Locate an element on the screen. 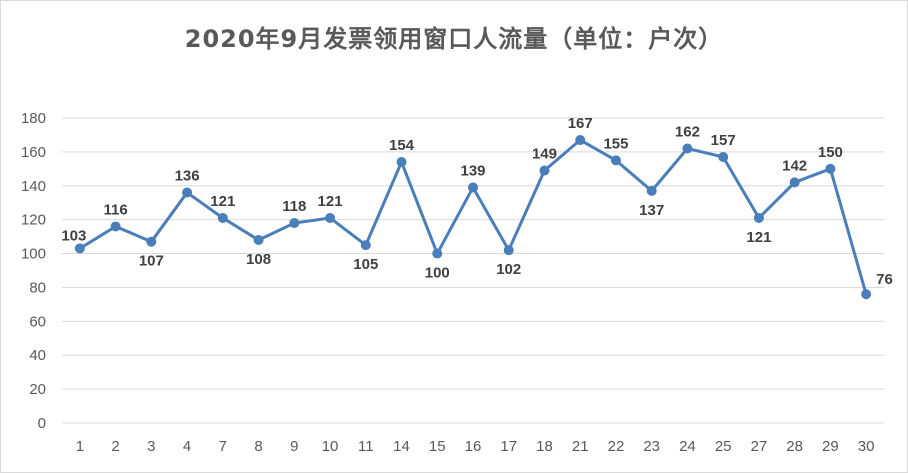 The width and height of the screenshot is (908, 473). data-label: 103 is located at coordinates (73, 235).